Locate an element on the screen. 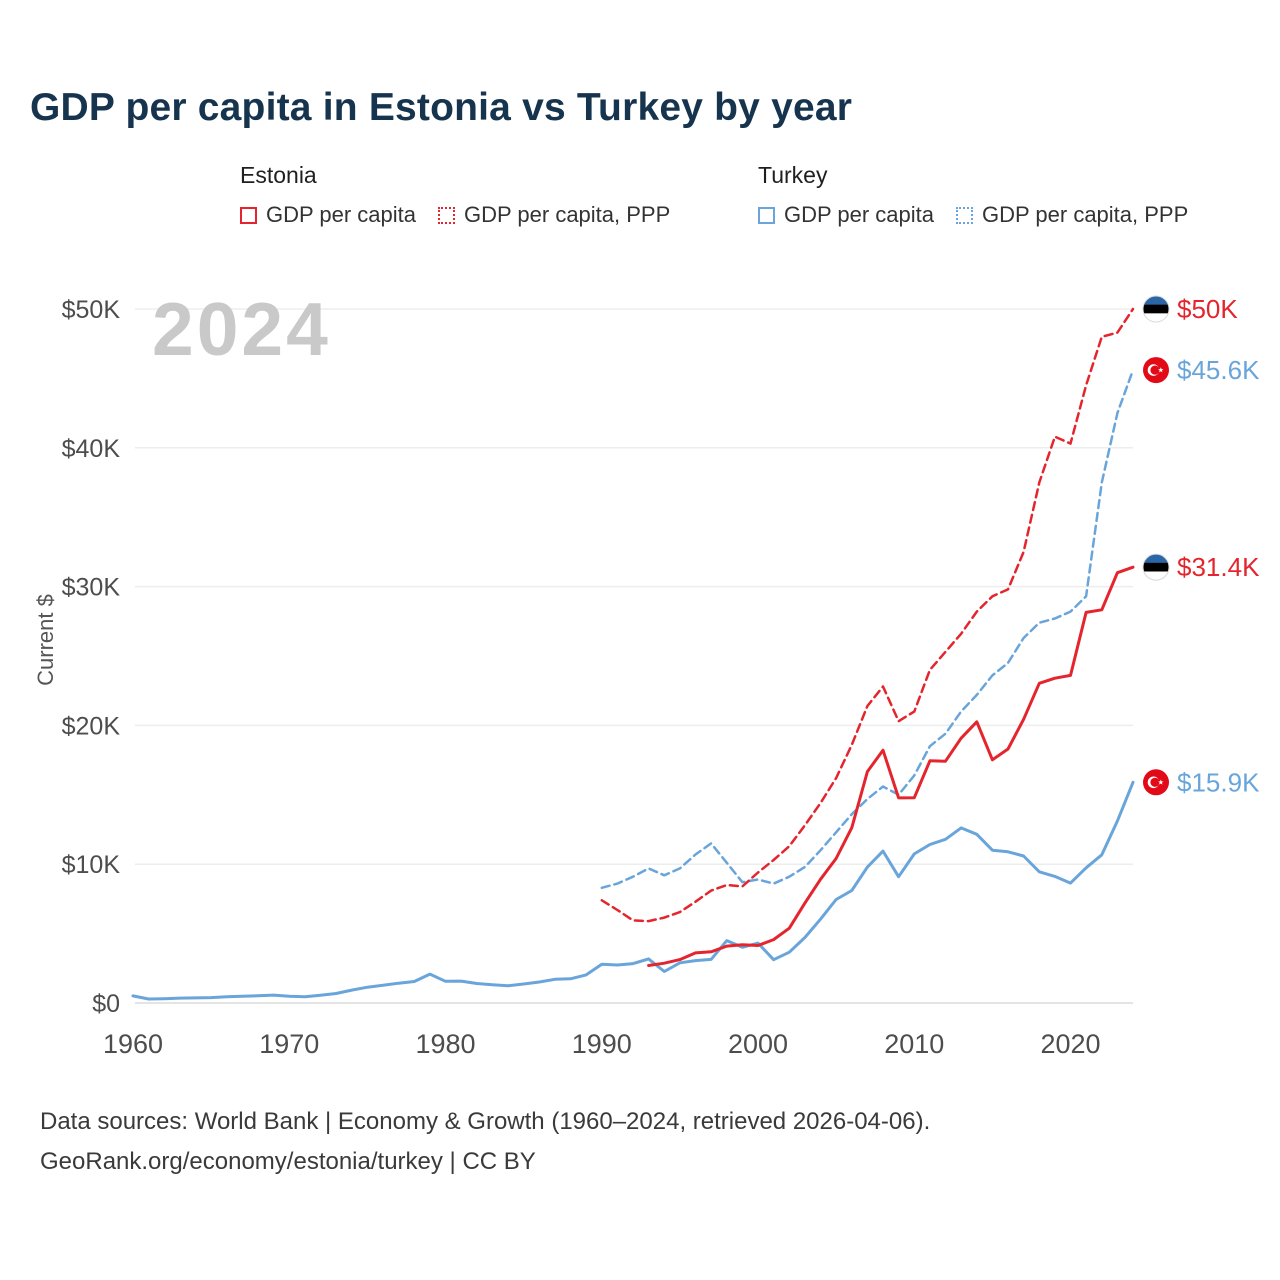 This screenshot has width=1280, height=1280. x-tick-label: 1970 is located at coordinates (289, 1044).